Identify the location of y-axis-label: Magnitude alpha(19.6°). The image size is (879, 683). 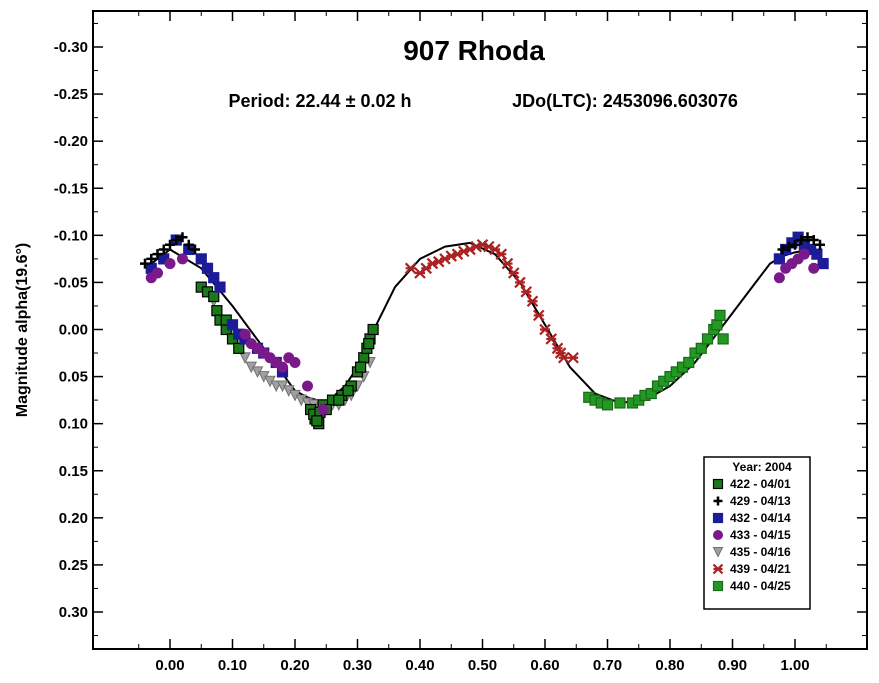
(22, 330).